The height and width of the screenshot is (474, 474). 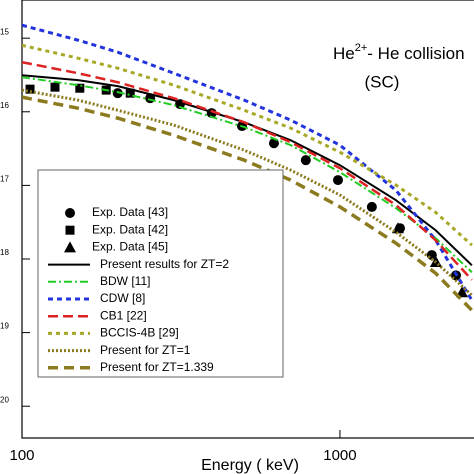 What do you see at coordinates (164, 264) in the screenshot?
I see `legend-label: Present results for ZT=2` at bounding box center [164, 264].